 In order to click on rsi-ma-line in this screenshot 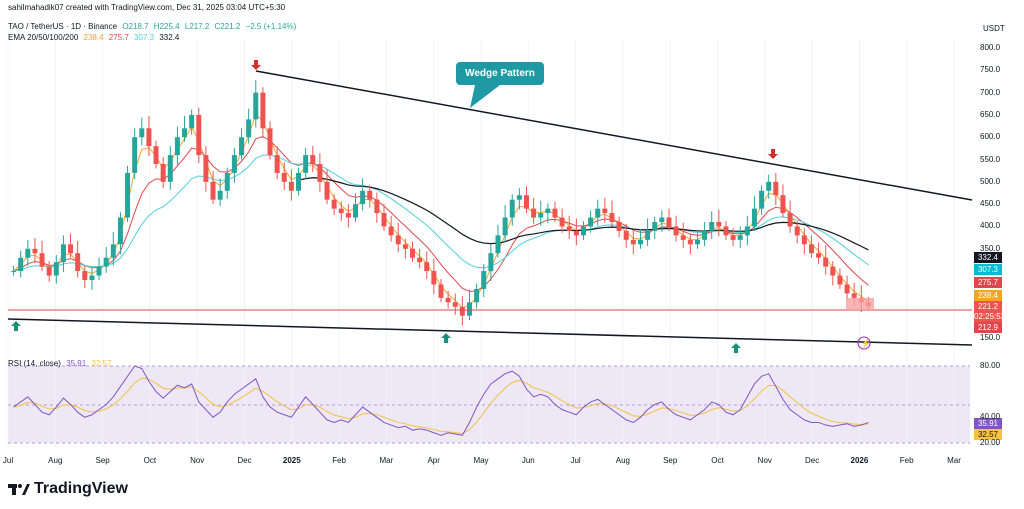, I will do `click(441, 406)`.